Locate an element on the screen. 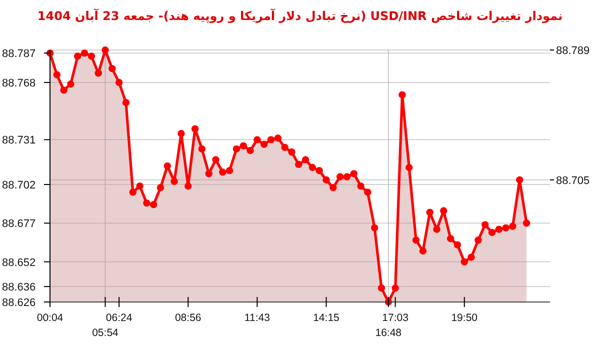  x-tick-label: 17:03 is located at coordinates (395, 318).